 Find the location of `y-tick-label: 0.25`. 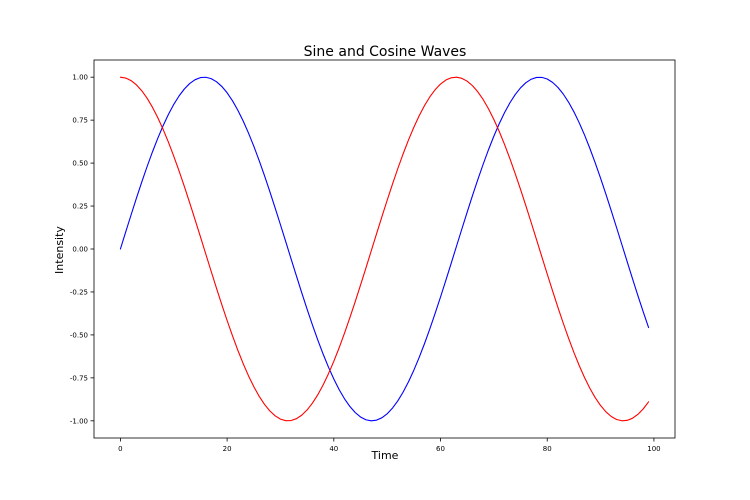

y-tick-label: 0.25 is located at coordinates (80, 207).